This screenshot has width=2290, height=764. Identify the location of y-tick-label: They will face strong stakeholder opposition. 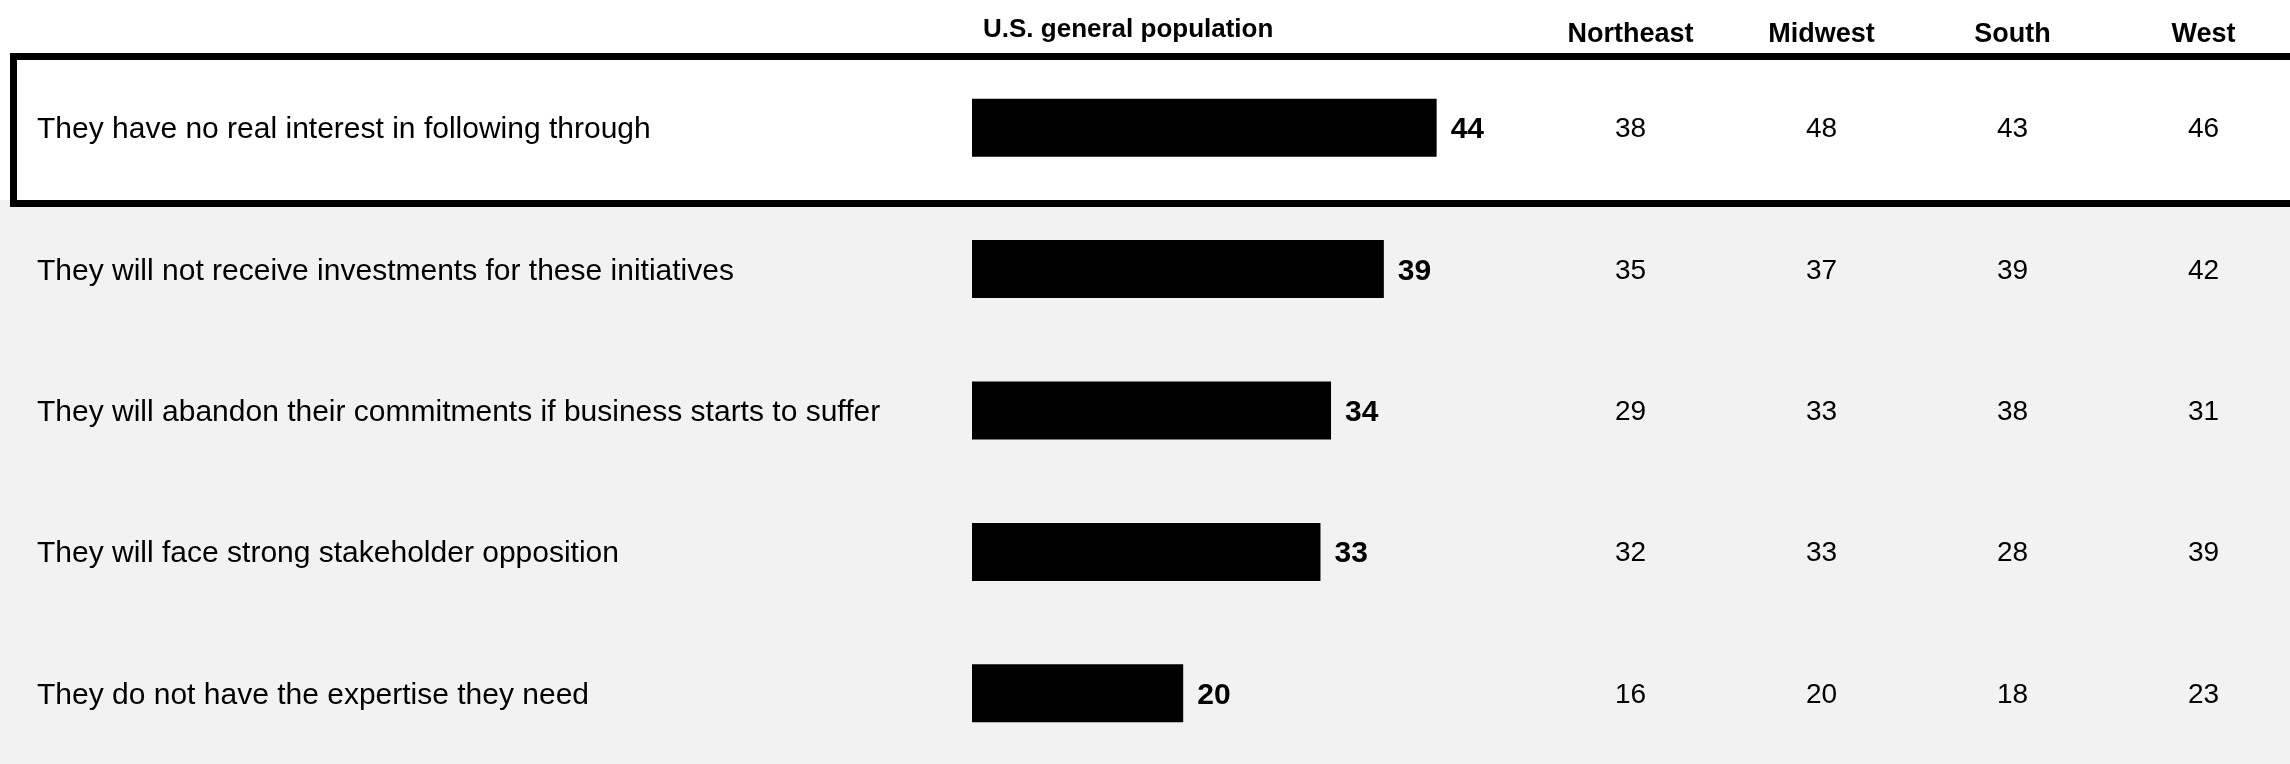
(328, 552).